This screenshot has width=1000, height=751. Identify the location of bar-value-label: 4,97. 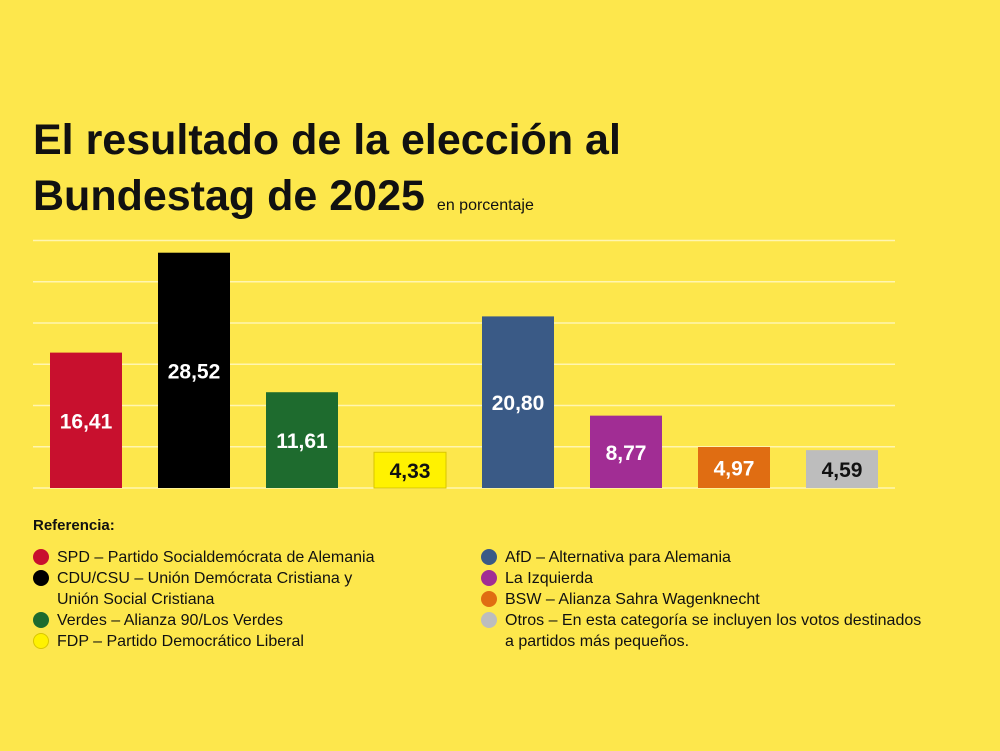
(734, 468).